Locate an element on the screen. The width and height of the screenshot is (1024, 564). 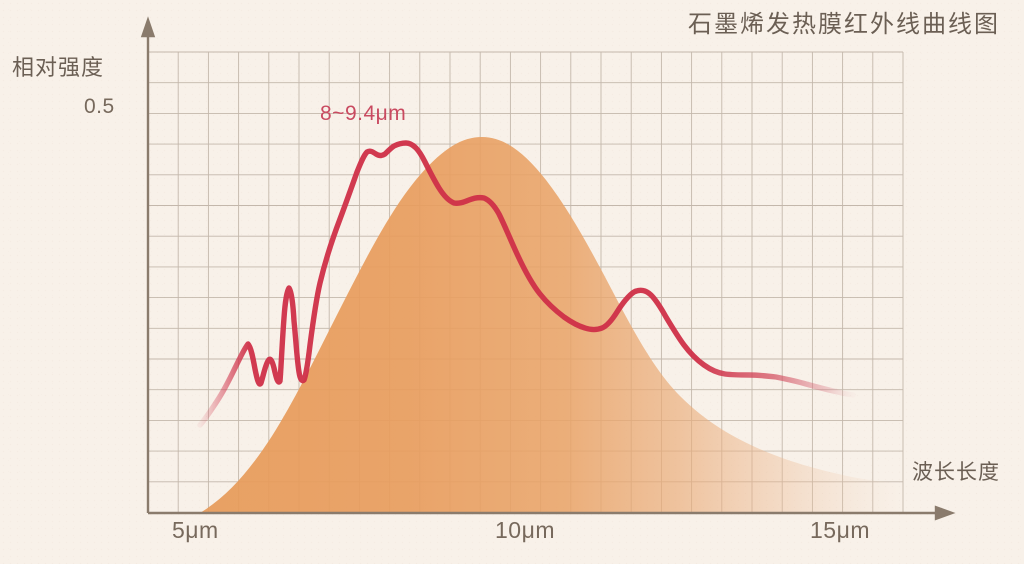
peak-band-annotation: 8~9.4μm is located at coordinates (363, 113).